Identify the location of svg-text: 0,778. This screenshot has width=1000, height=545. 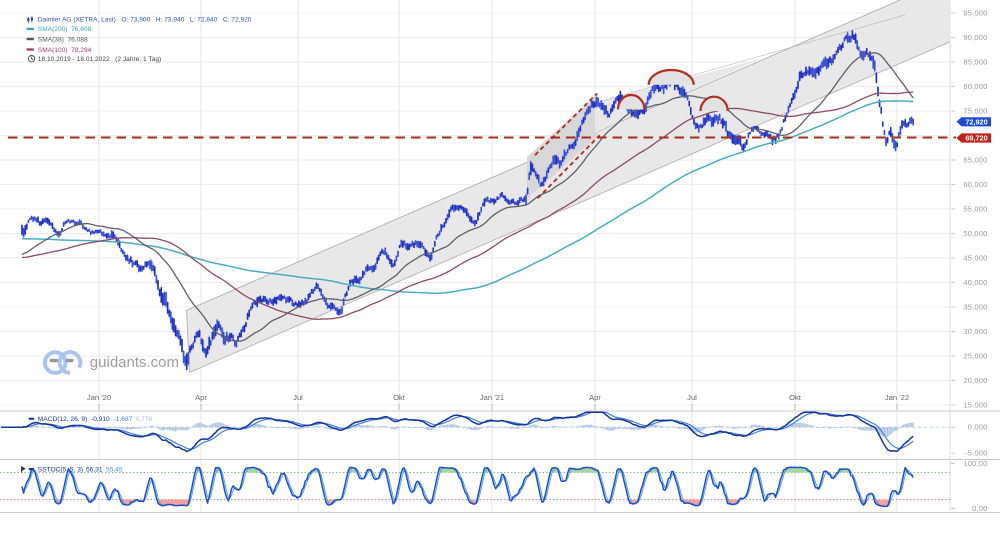
(144, 419).